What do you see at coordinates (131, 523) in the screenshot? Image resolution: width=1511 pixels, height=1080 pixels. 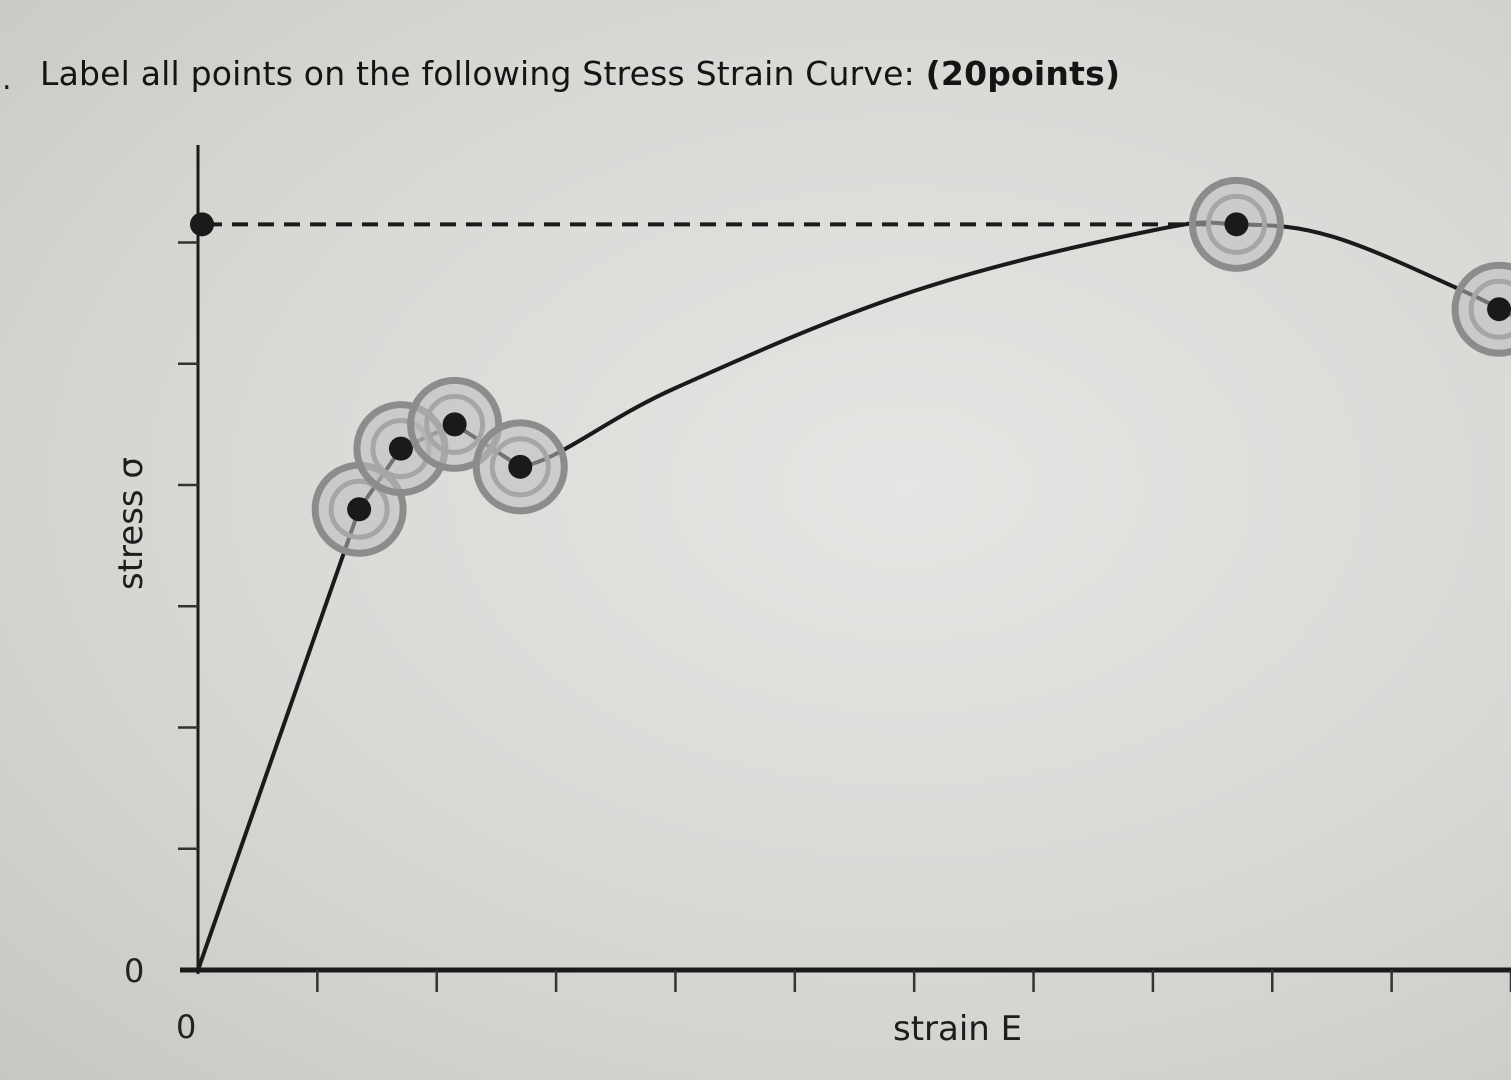 I see `y-axis-label: stress σ` at bounding box center [131, 523].